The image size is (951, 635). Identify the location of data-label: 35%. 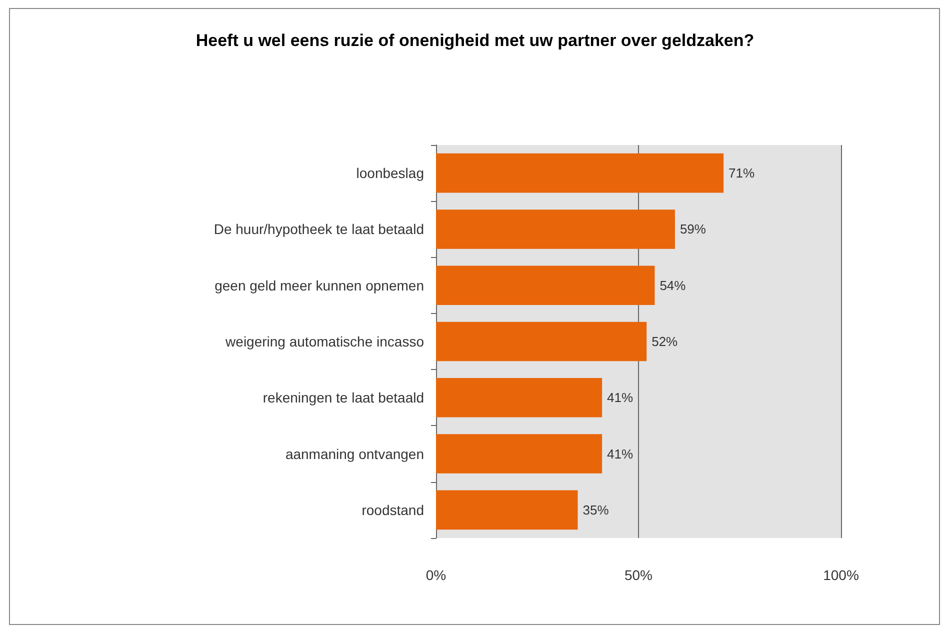
(596, 510).